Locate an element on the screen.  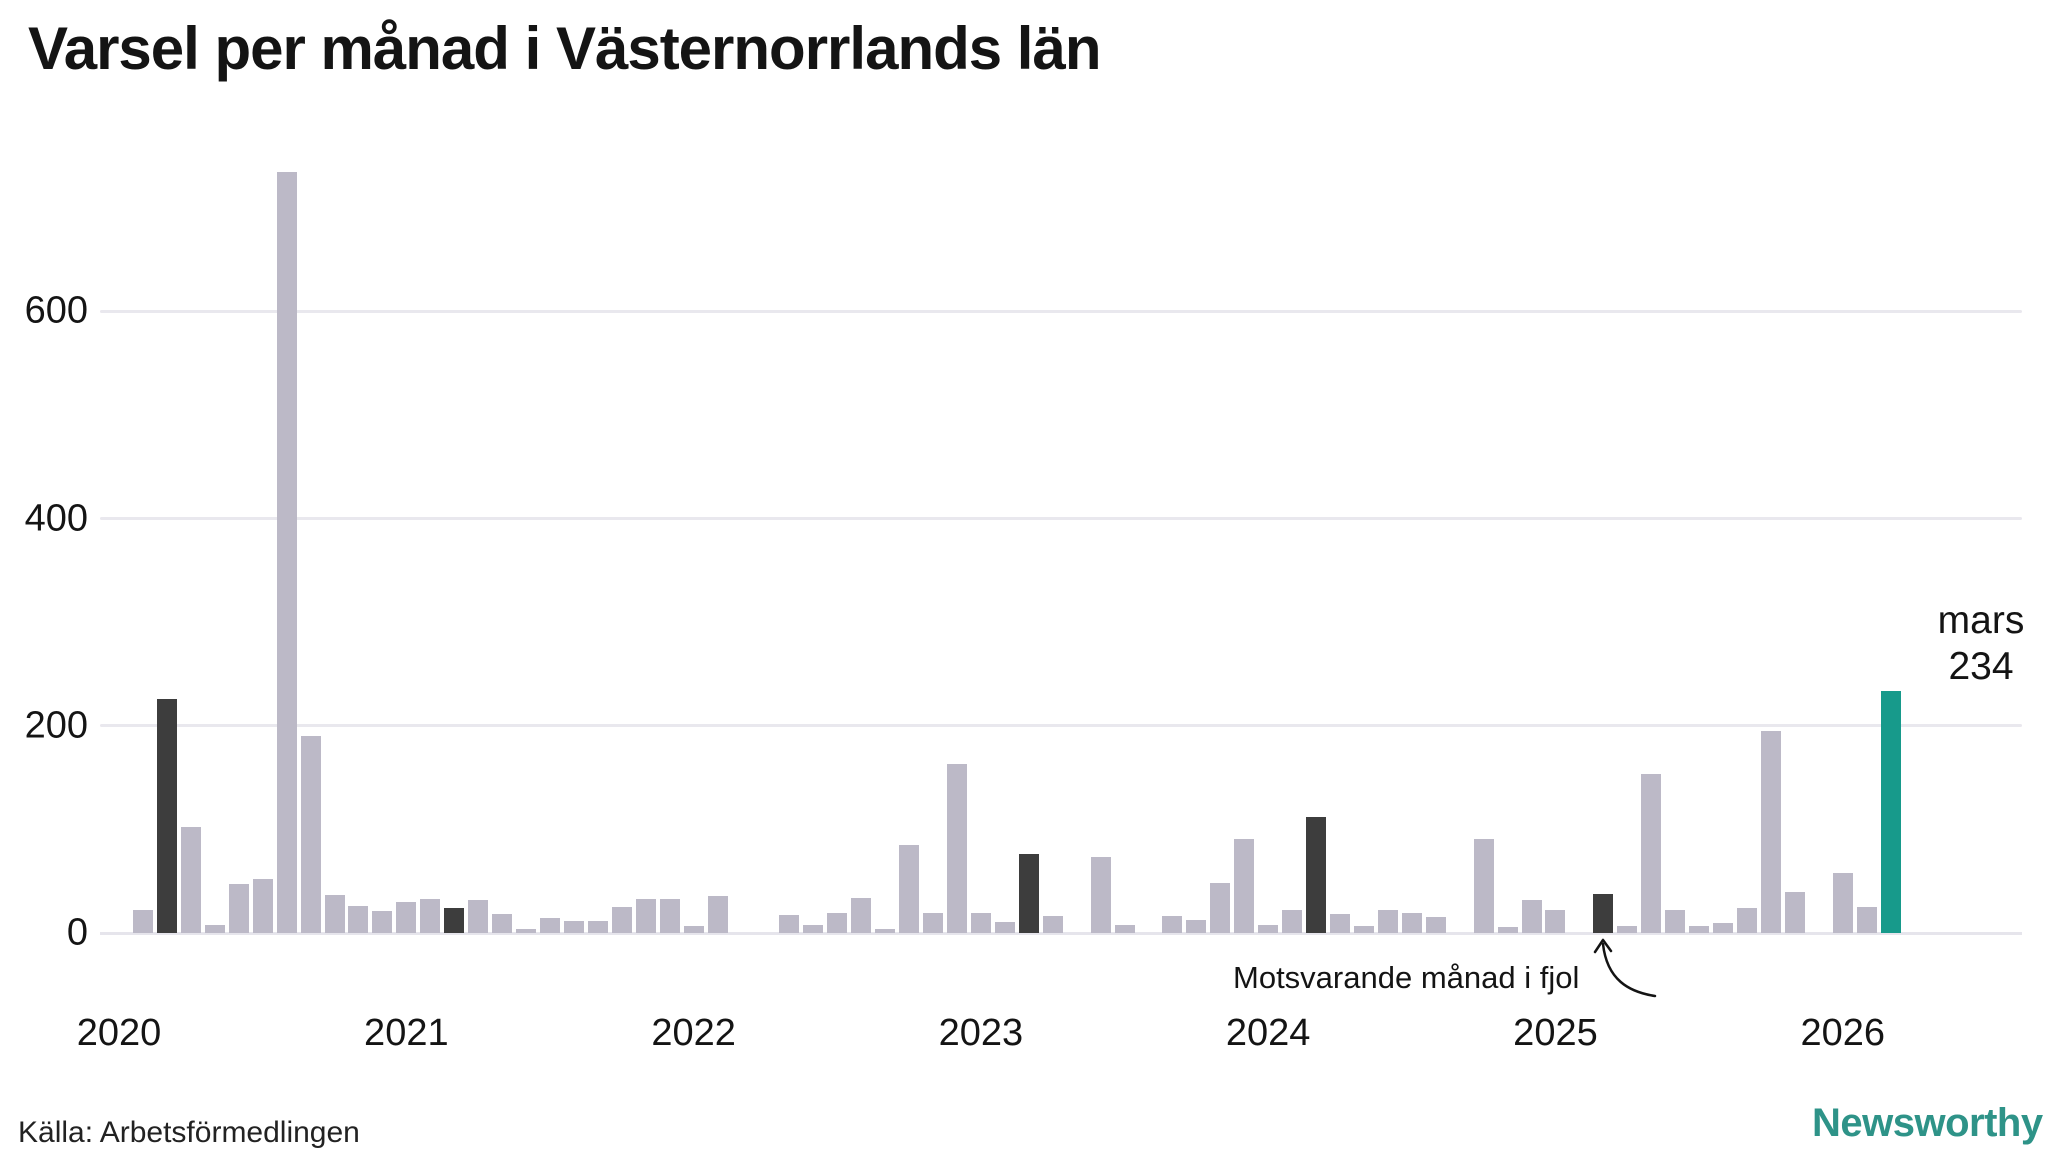
y-axis-tick-200: 200 is located at coordinates (56, 725).